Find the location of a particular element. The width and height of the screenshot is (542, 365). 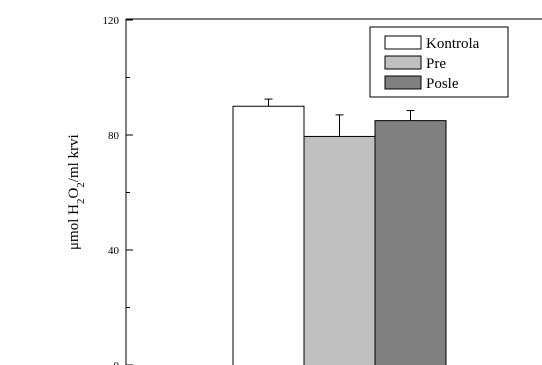

legend-label-kontrola: Kontrola is located at coordinates (453, 44).